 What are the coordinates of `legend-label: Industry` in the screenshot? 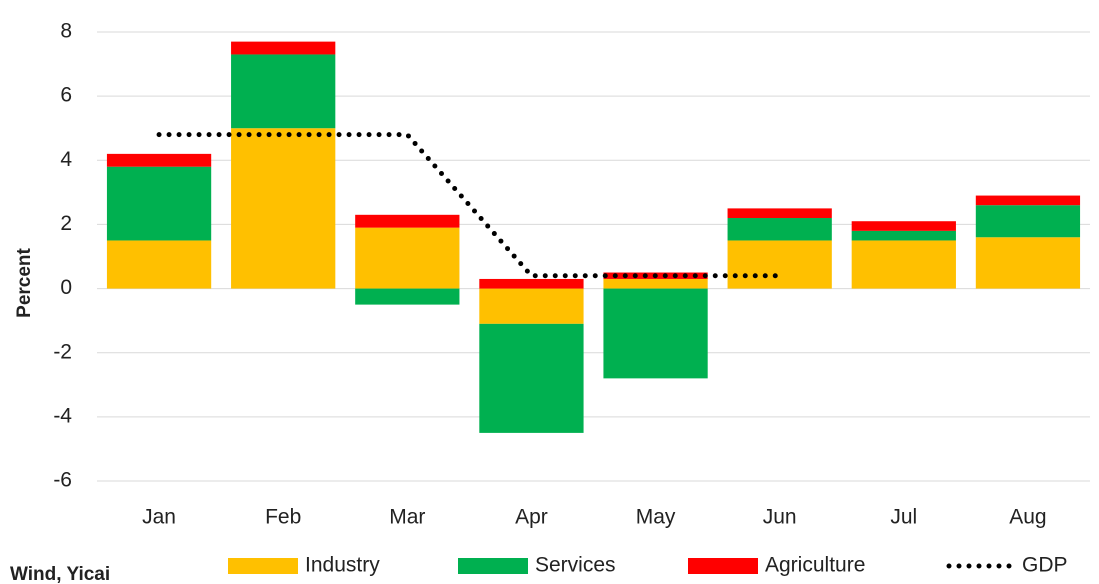 It's located at (342, 565).